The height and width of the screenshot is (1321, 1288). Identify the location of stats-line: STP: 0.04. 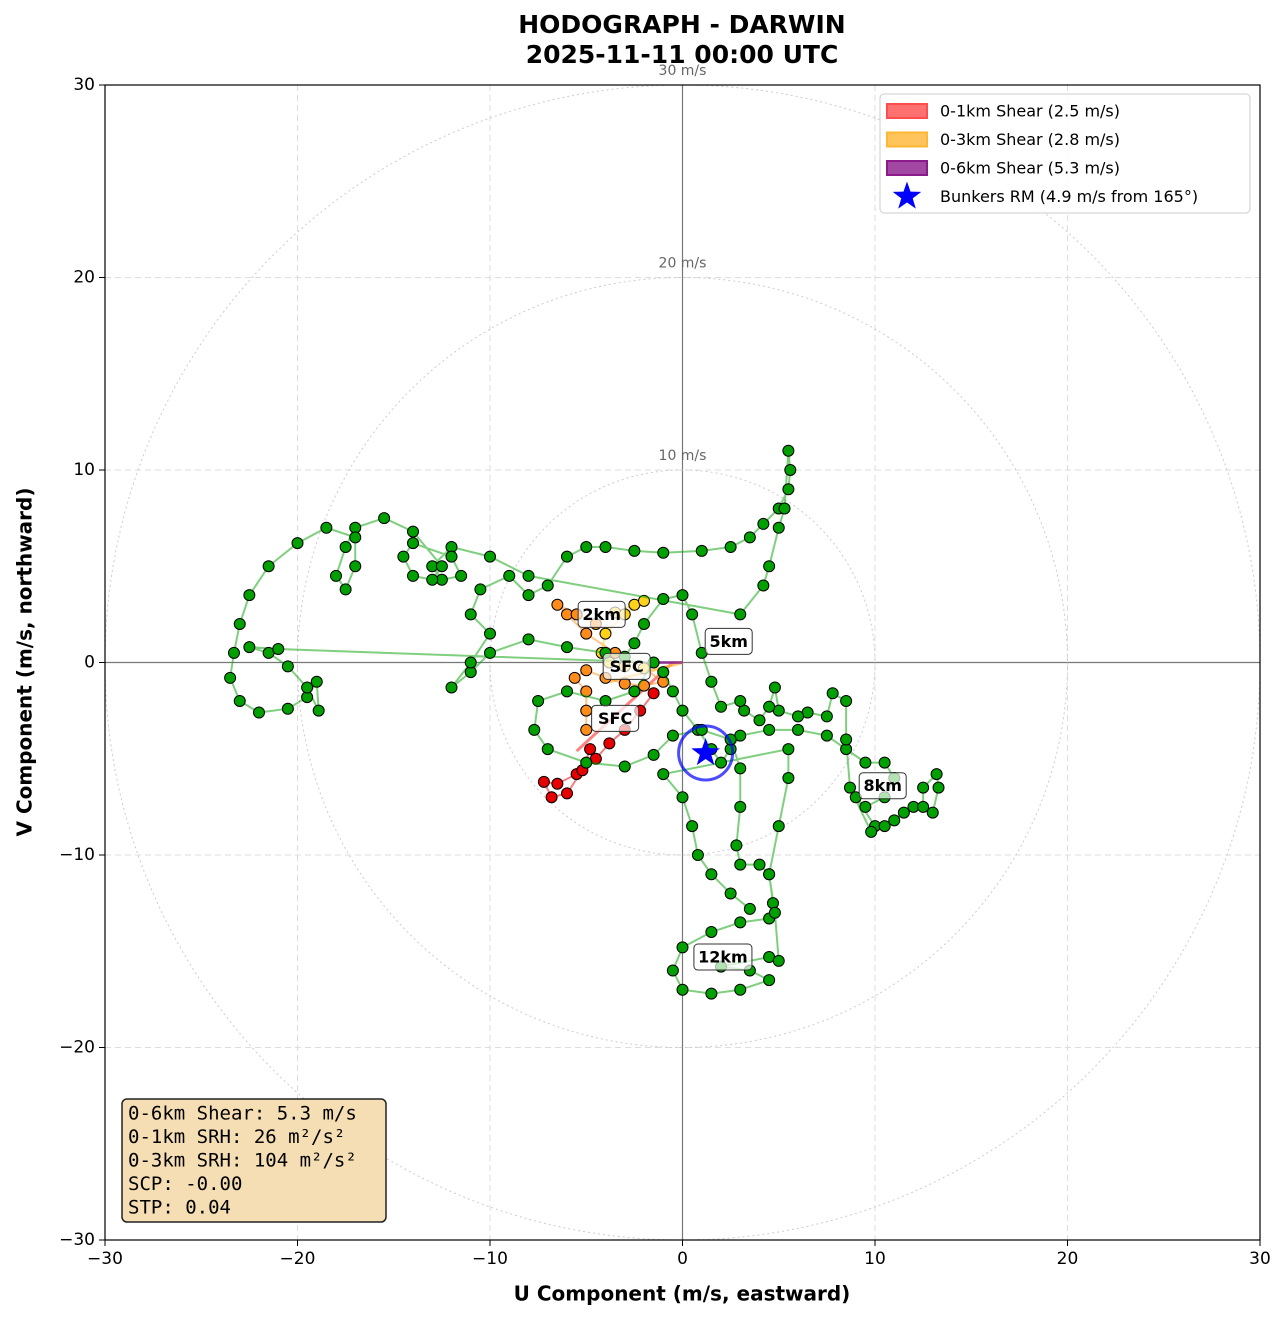
(179, 1208).